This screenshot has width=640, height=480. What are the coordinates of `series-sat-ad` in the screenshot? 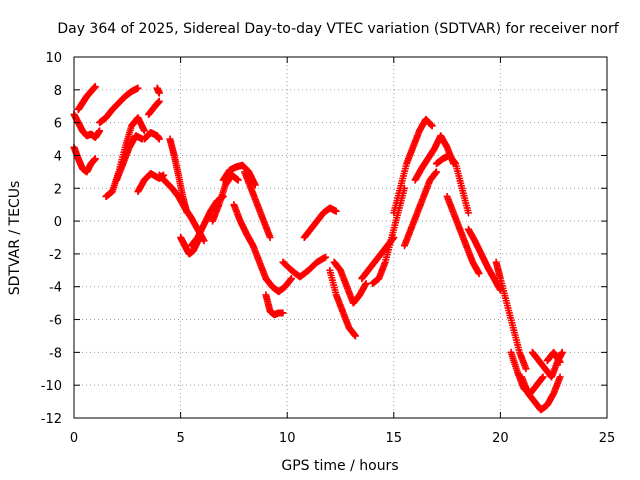 It's located at (452, 184).